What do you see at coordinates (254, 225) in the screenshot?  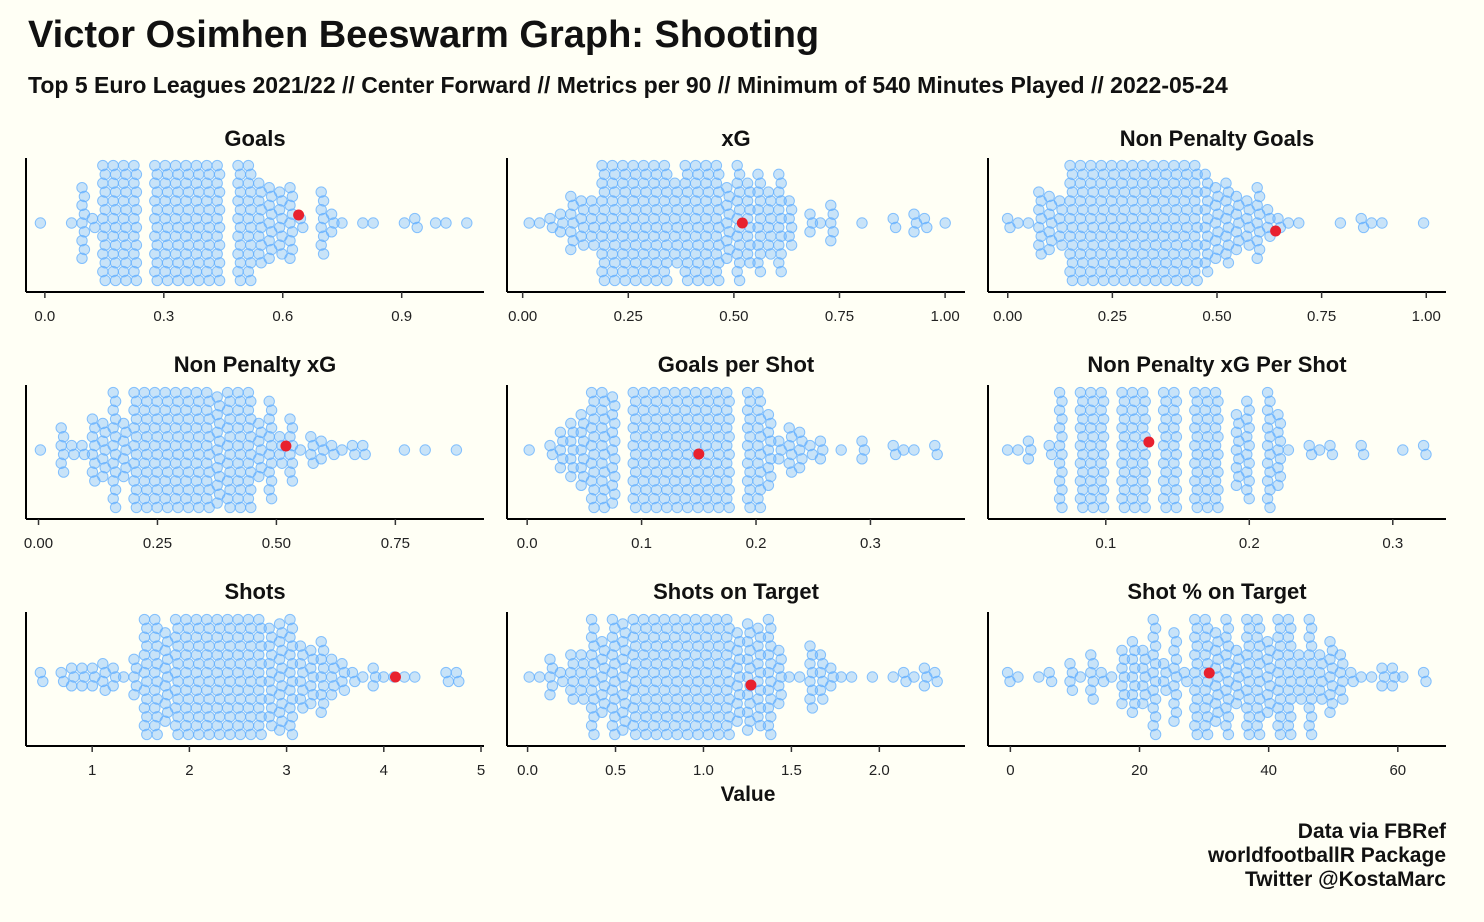 I see `panel-0: Goals 0.0 0.3 0.6 0.9` at bounding box center [254, 225].